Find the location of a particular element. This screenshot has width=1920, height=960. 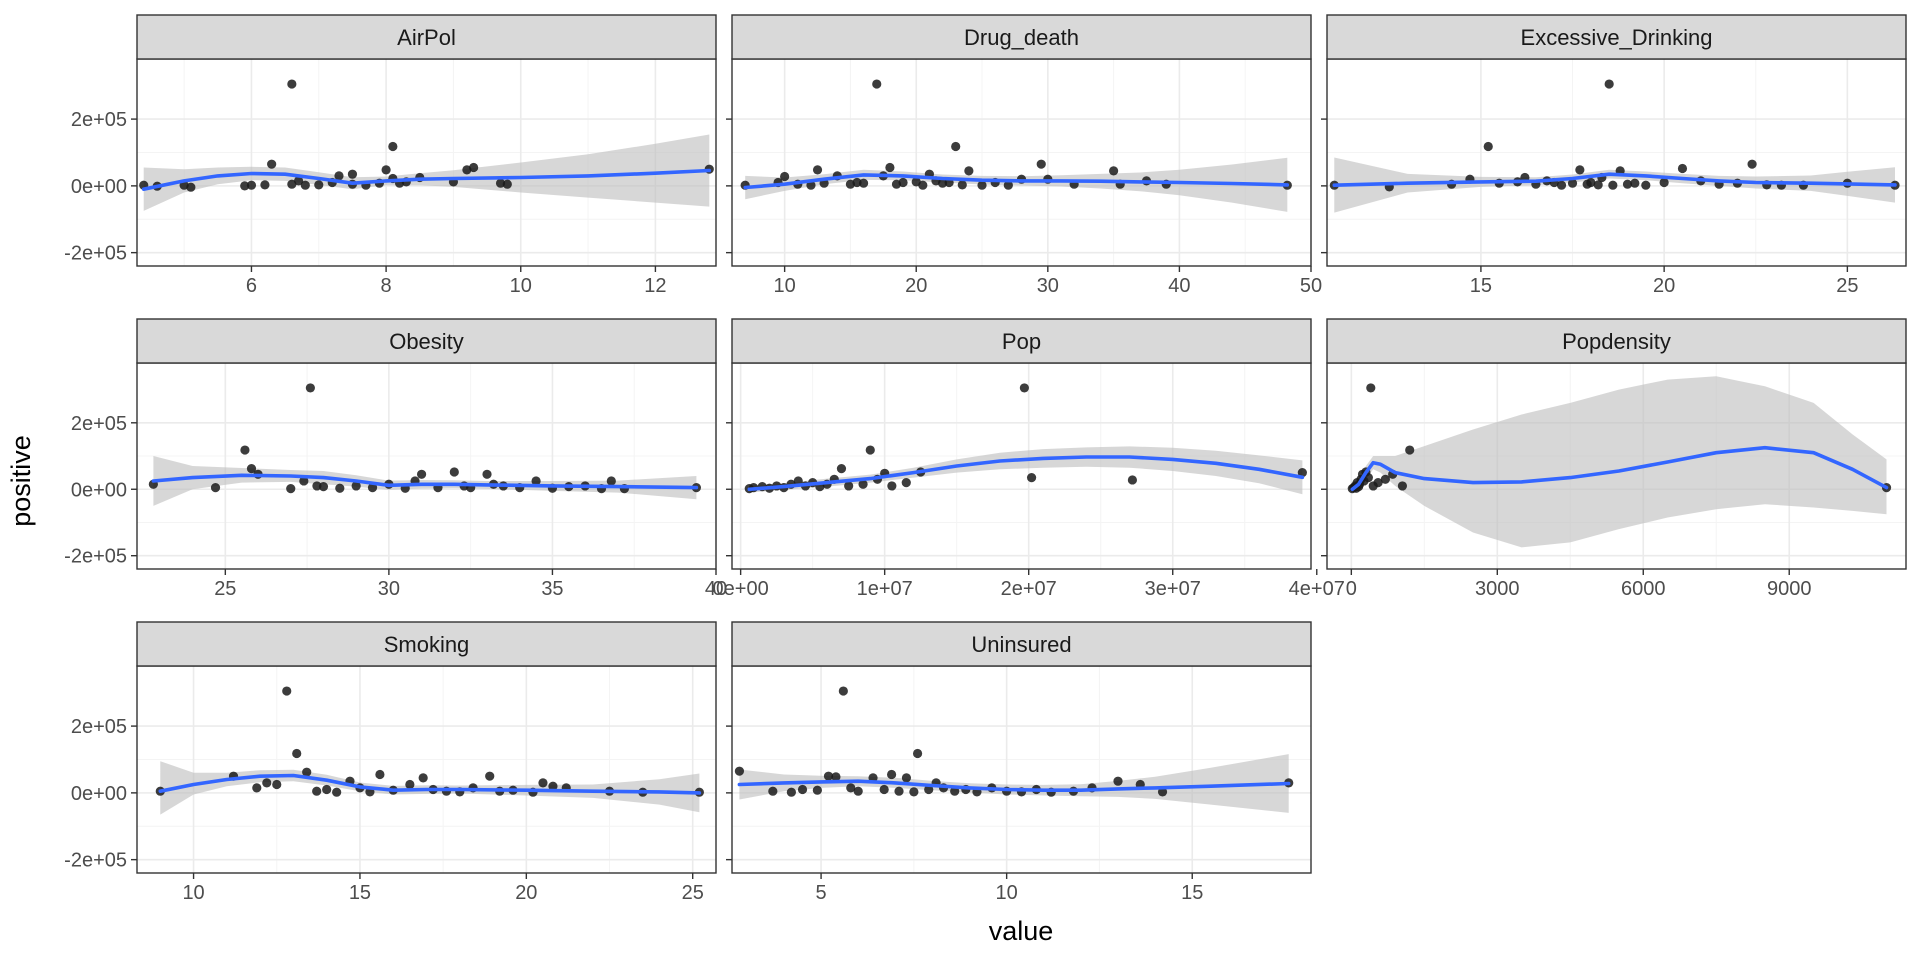

facet-panel-drug-death: Drug_death 10 20 30 40 50 is located at coordinates (1024, 155).